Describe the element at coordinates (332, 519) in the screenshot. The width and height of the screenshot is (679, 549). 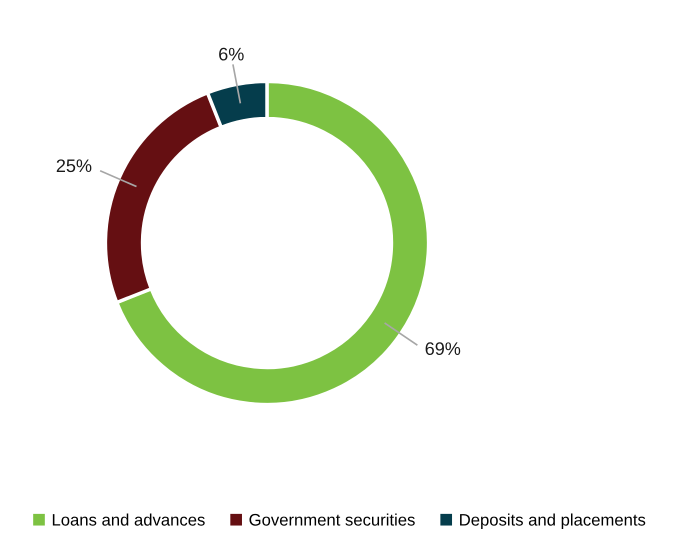
I see `legend-label: Government securities` at that location.